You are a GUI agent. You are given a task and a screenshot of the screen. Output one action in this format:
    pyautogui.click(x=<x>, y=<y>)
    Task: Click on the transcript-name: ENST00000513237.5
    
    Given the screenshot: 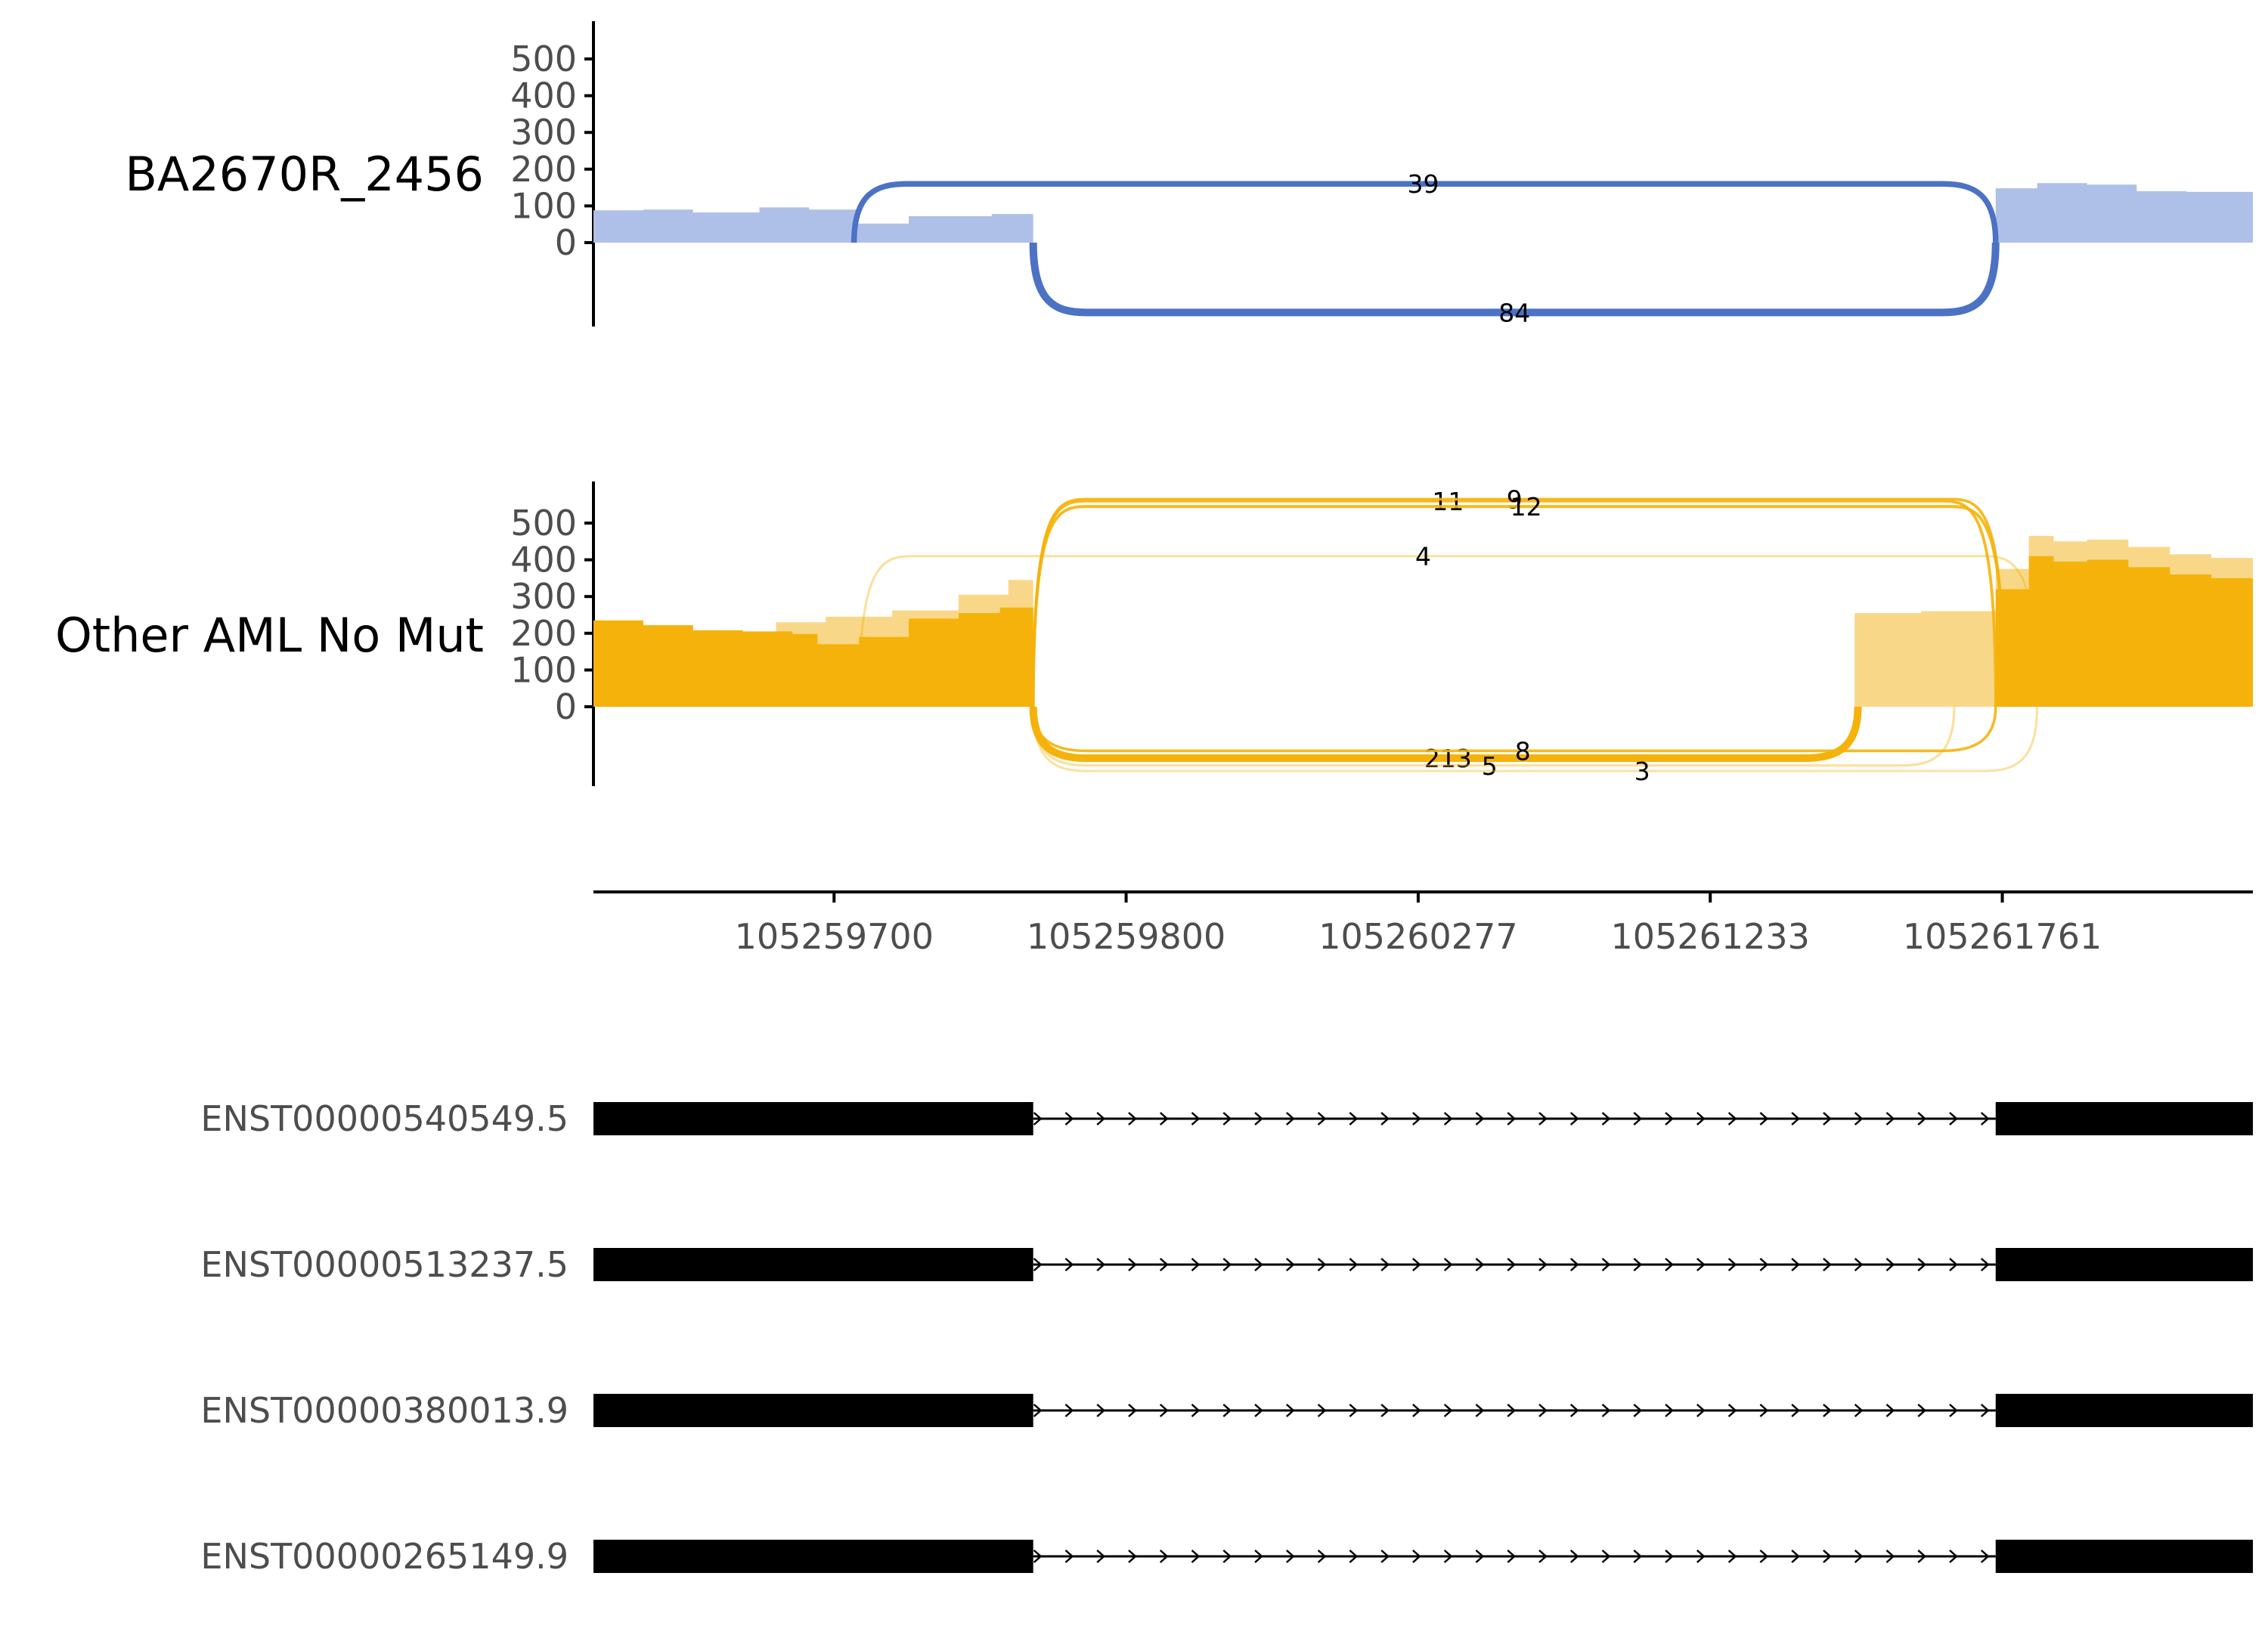 What is the action you would take?
    pyautogui.click(x=384, y=1264)
    